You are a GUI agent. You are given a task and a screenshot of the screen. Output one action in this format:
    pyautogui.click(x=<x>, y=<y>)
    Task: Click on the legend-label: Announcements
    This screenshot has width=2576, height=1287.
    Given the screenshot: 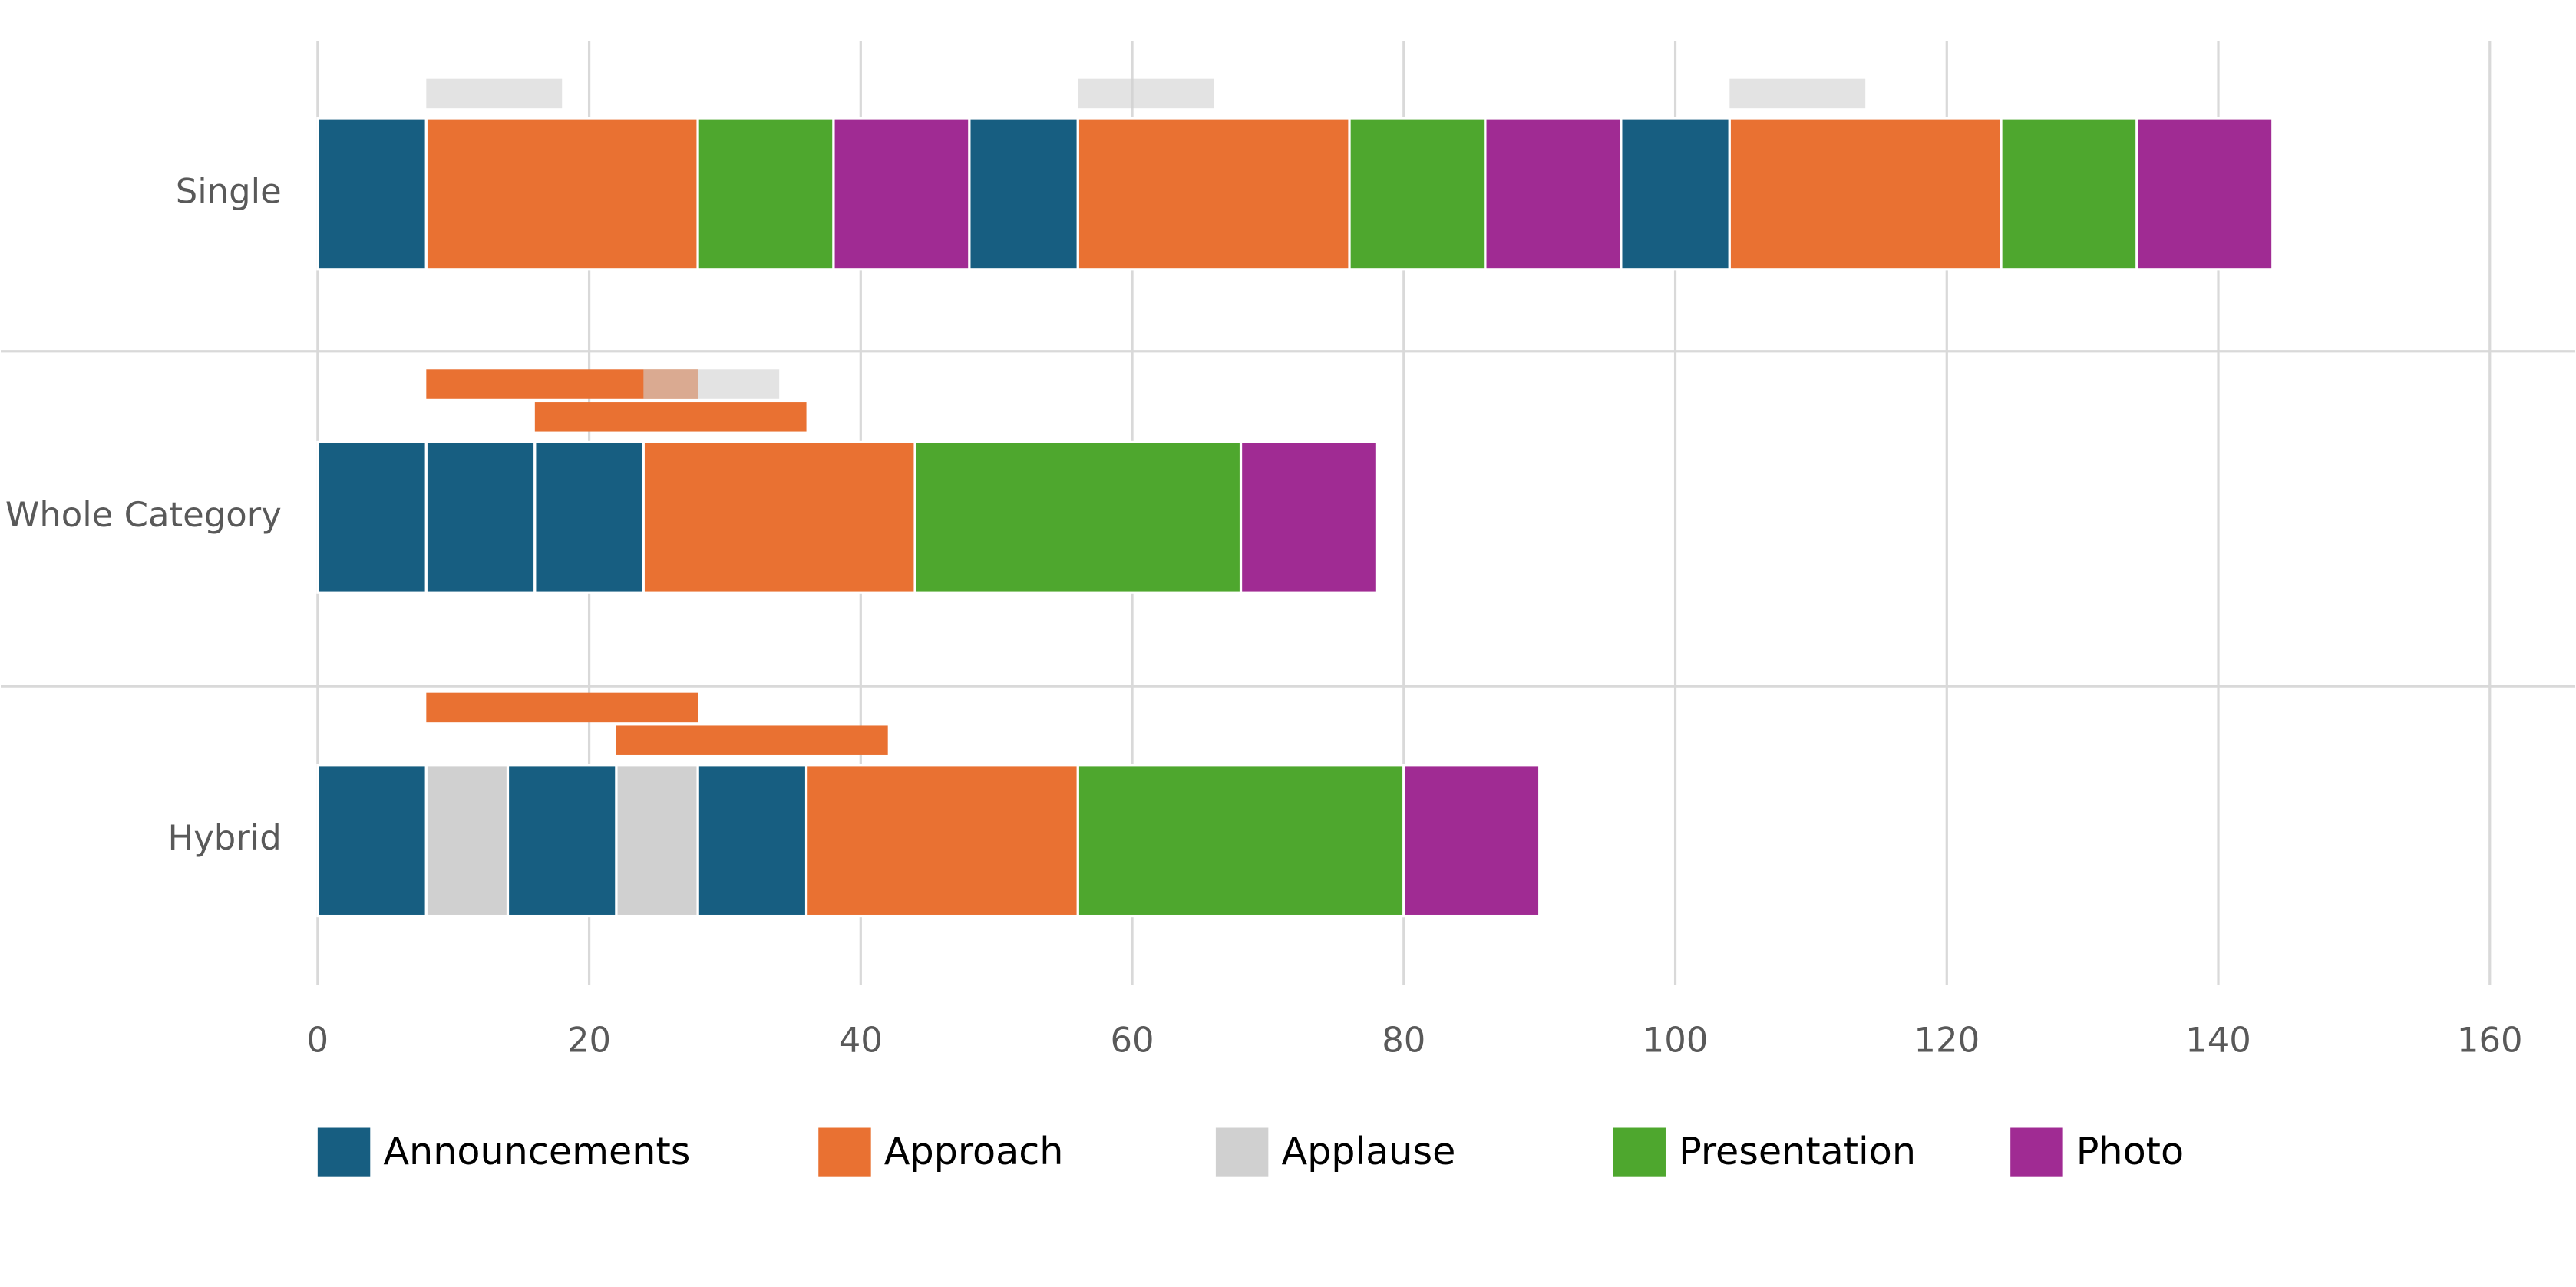 What is the action you would take?
    pyautogui.click(x=536, y=1151)
    